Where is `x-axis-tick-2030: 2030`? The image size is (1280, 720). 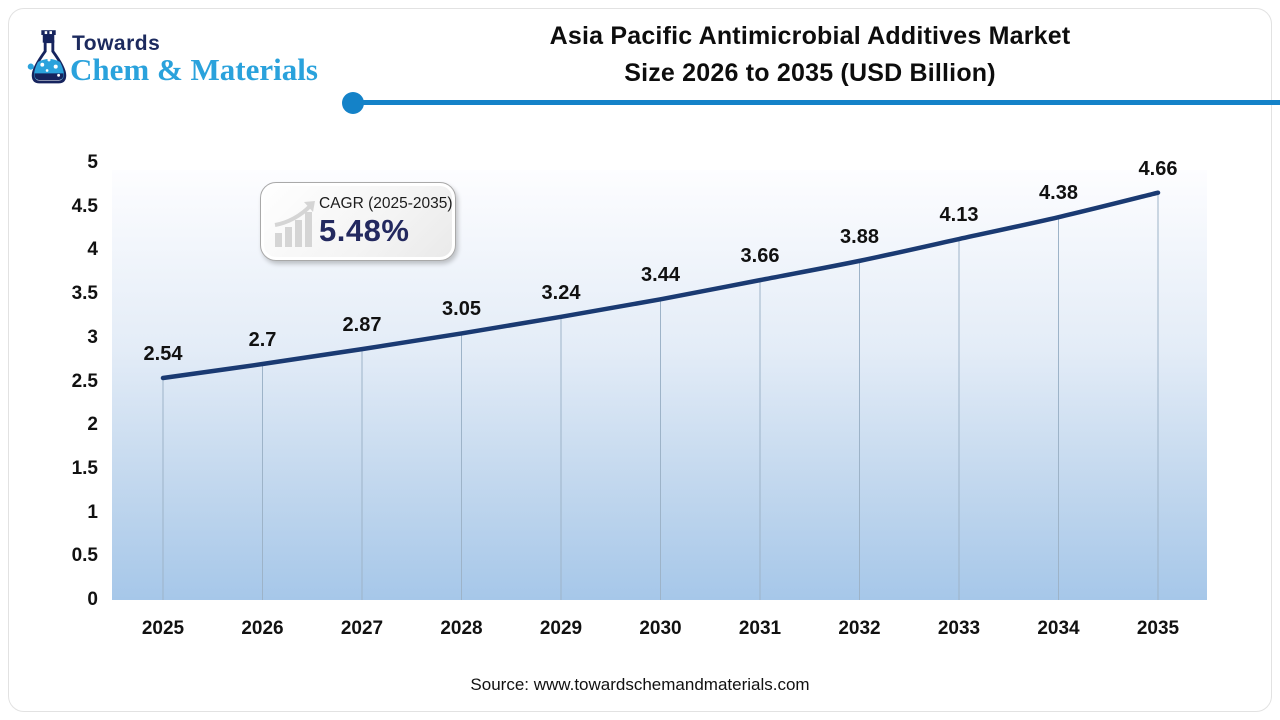 x-axis-tick-2030: 2030 is located at coordinates (660, 628).